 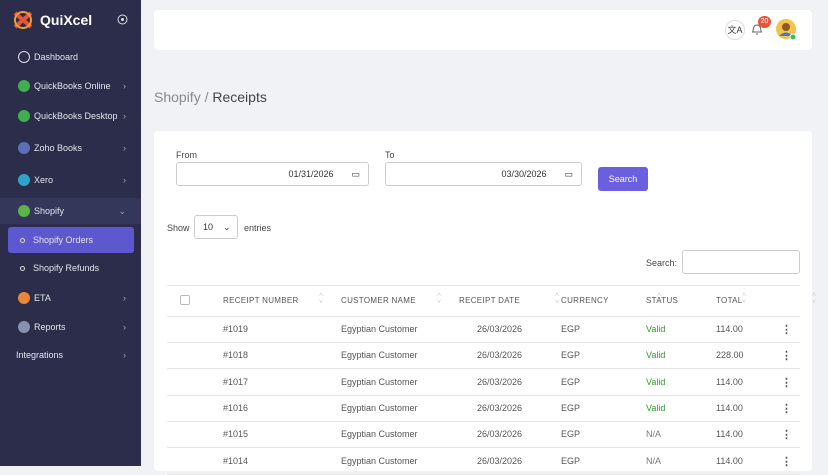 I want to click on column-header: RECEIPT DATE, so click(x=490, y=300).